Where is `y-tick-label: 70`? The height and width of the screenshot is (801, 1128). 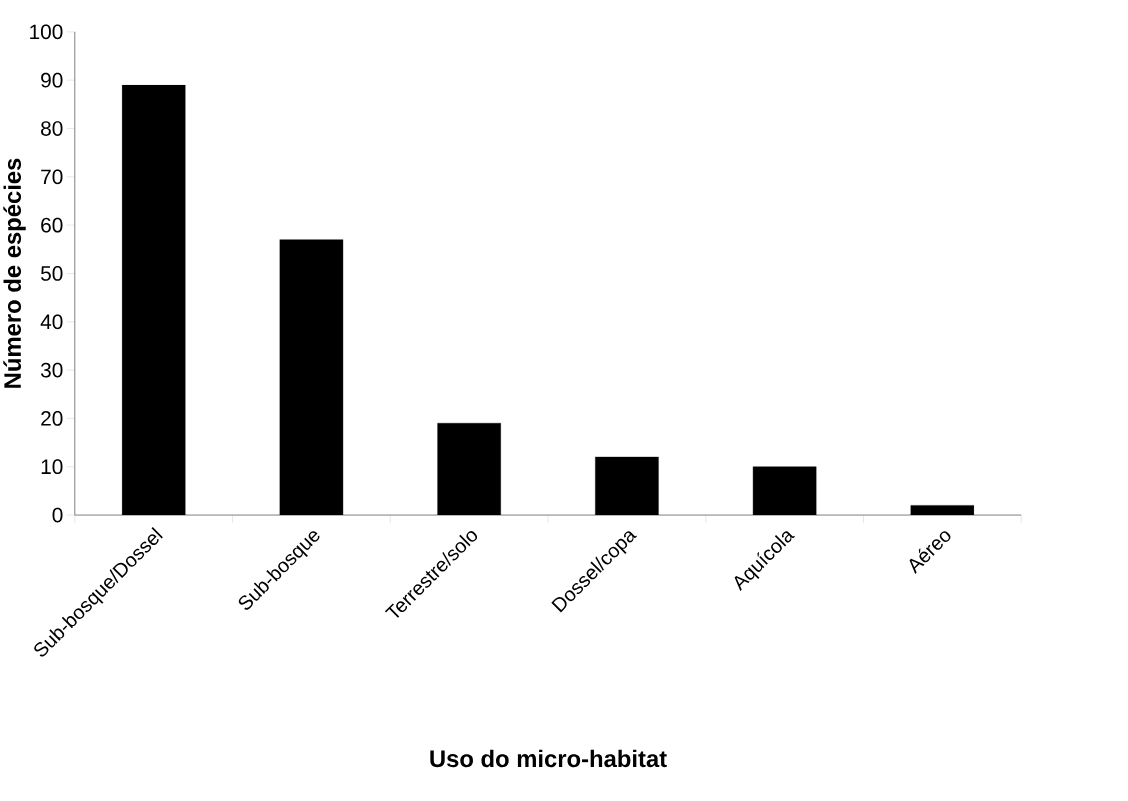
y-tick-label: 70 is located at coordinates (52, 177).